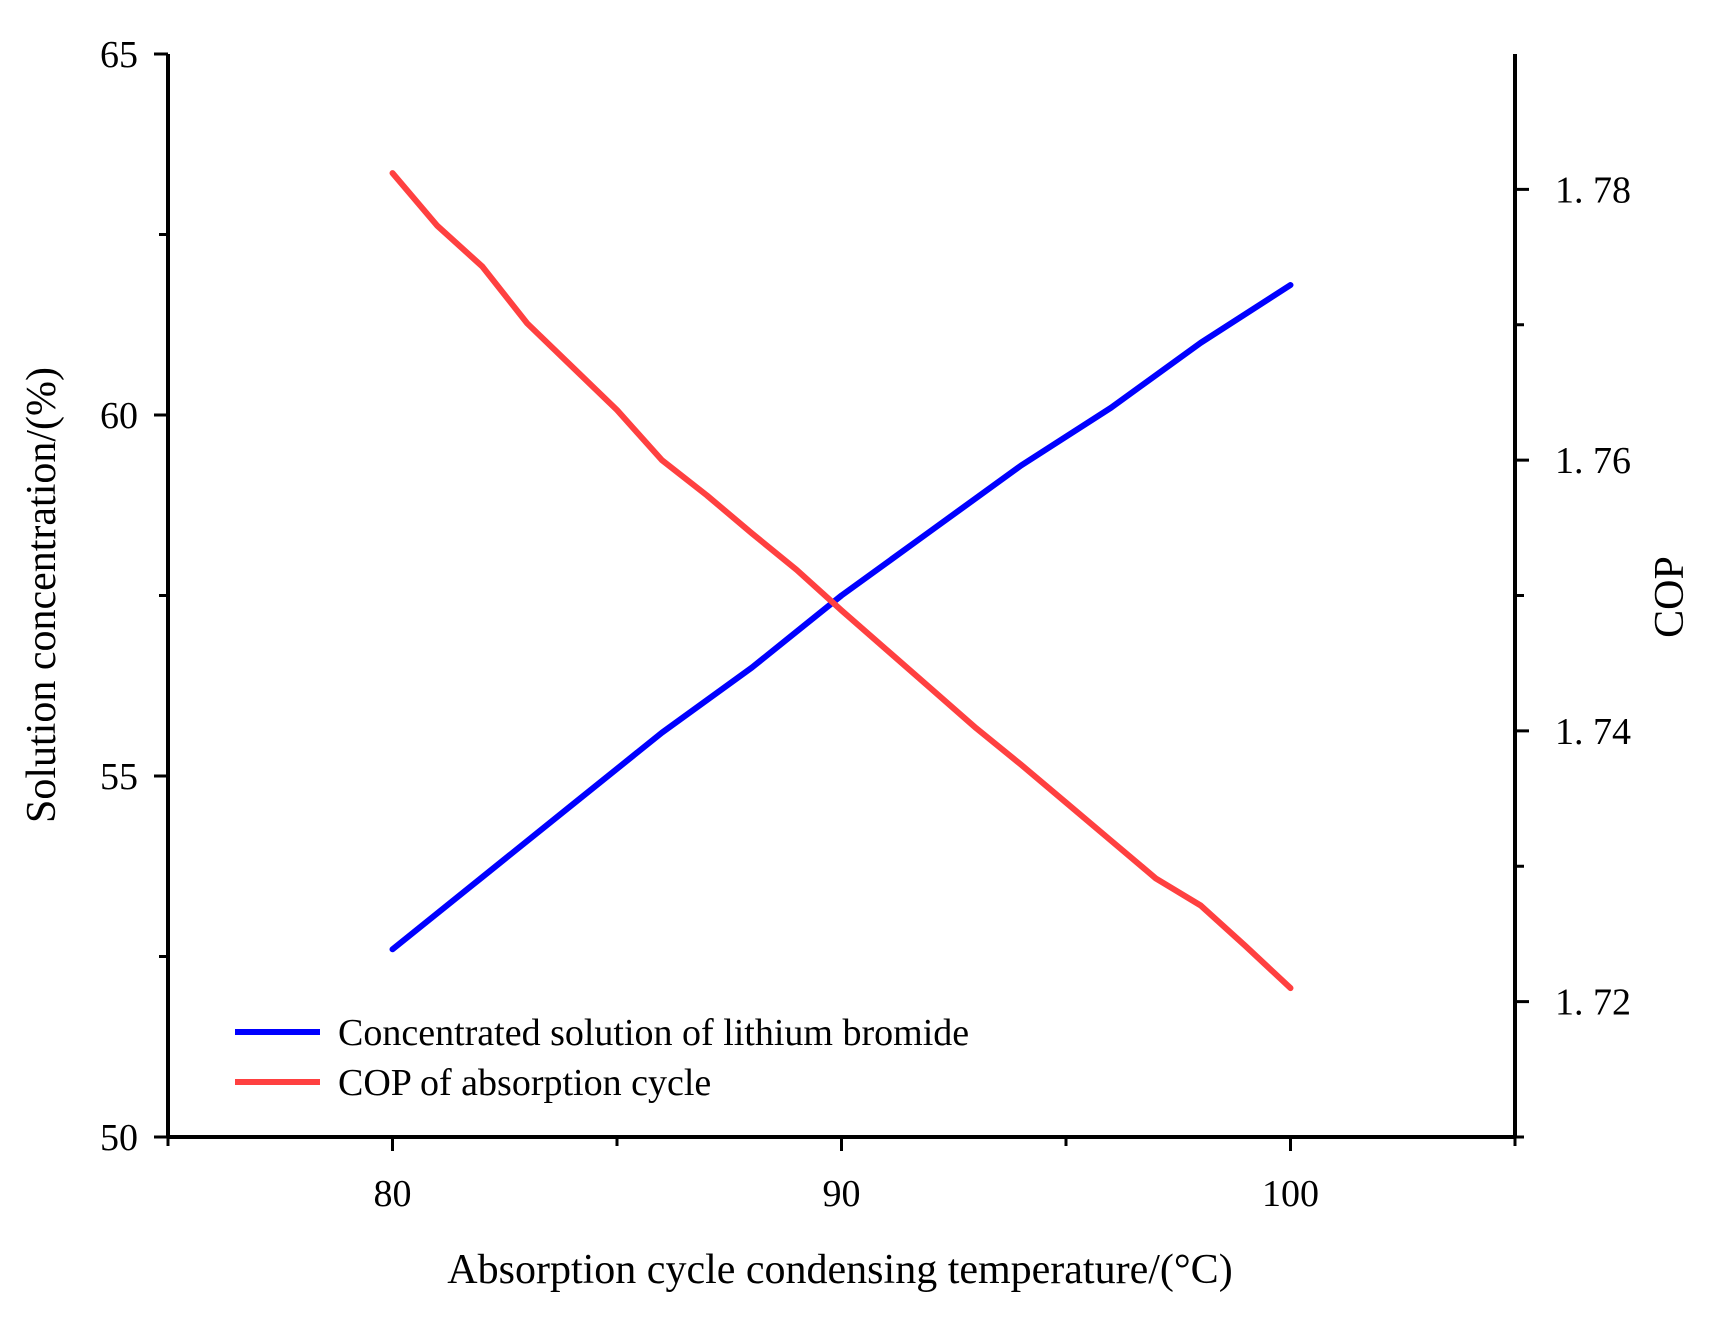 The height and width of the screenshot is (1327, 1715). What do you see at coordinates (1593, 190) in the screenshot?
I see `y2-tick-label-3: 1. 78` at bounding box center [1593, 190].